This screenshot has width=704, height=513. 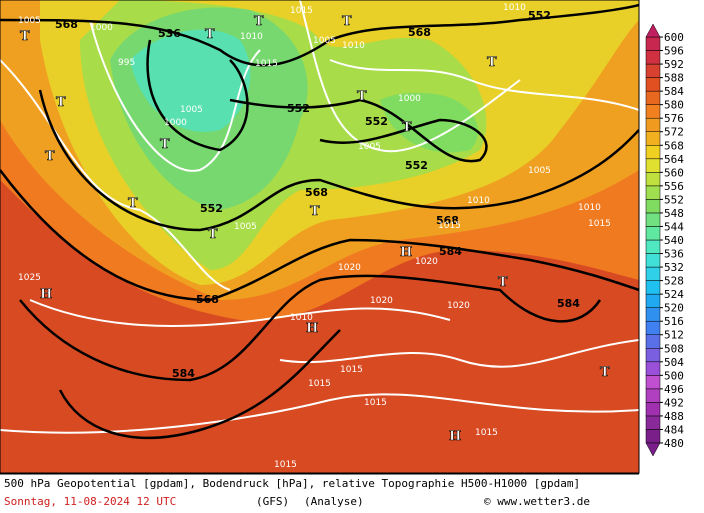 I want to click on colorbar-label: 576, so click(x=674, y=118).